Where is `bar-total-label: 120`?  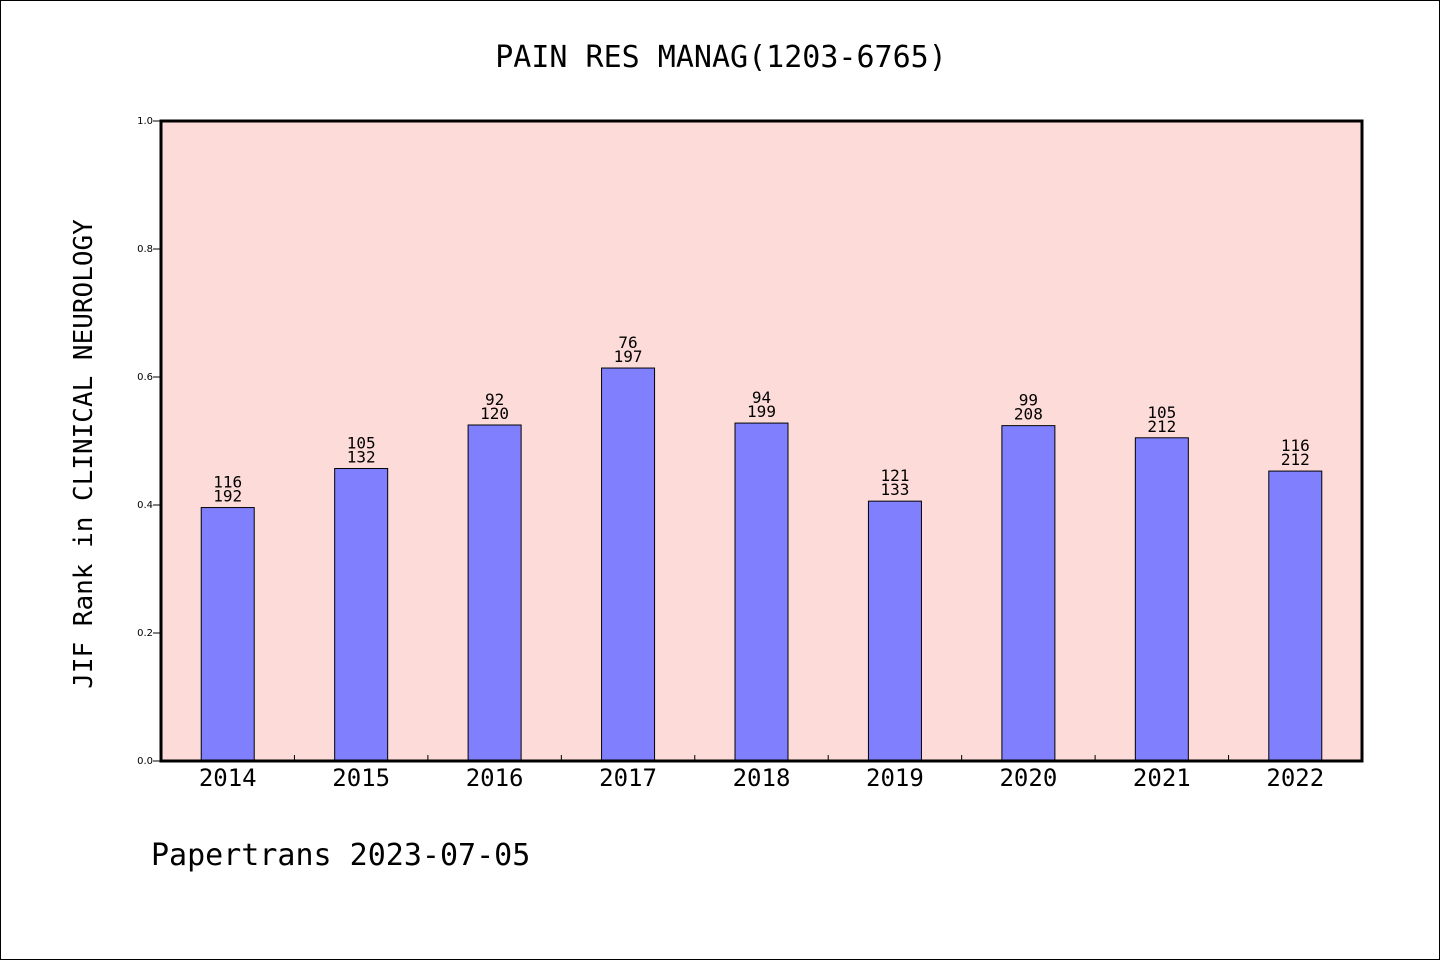
bar-total-label: 120 is located at coordinates (494, 413).